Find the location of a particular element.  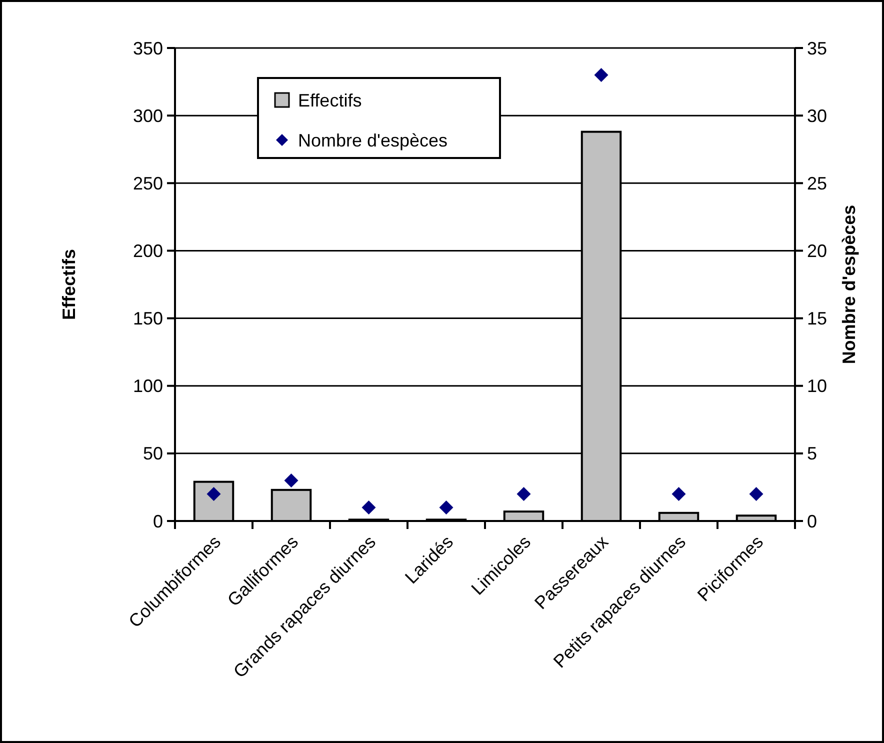

y2-tick-label: 10 is located at coordinates (817, 386).